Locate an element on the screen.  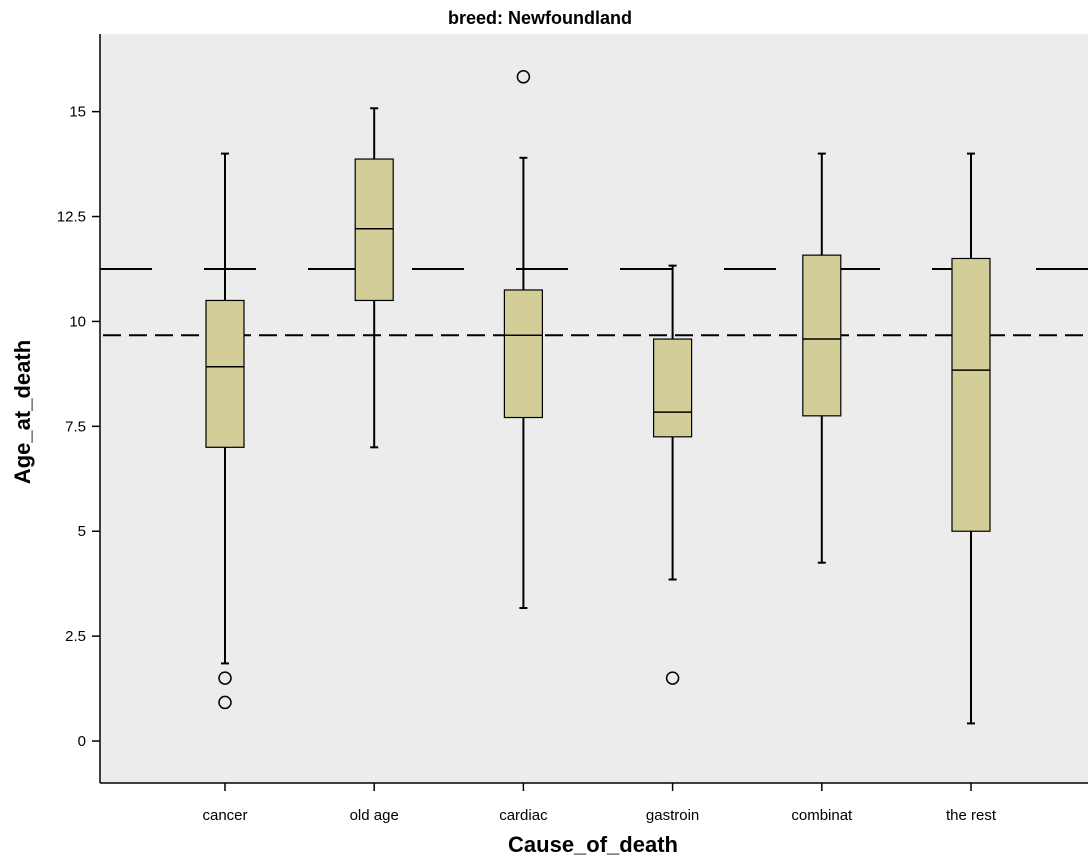
y-tick-label: 12.5 is located at coordinates (71, 217).